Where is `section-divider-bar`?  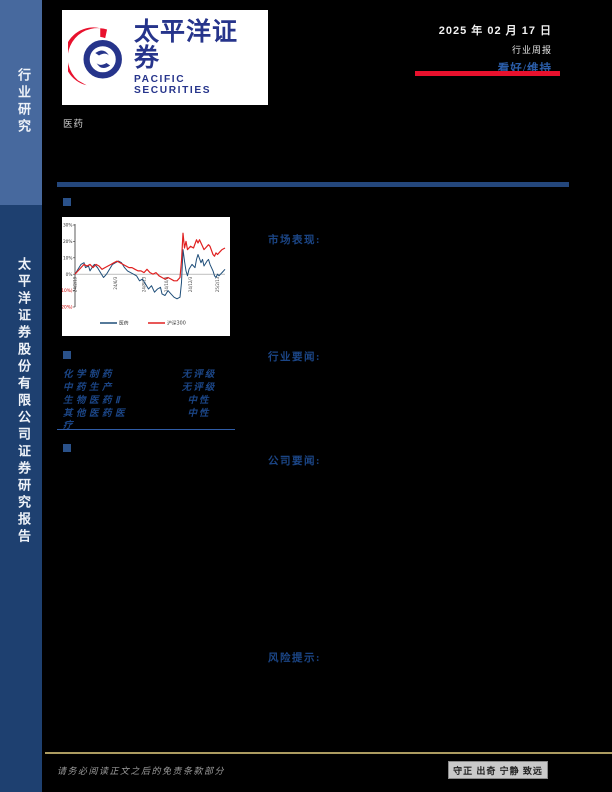
section-divider-bar is located at coordinates (313, 184).